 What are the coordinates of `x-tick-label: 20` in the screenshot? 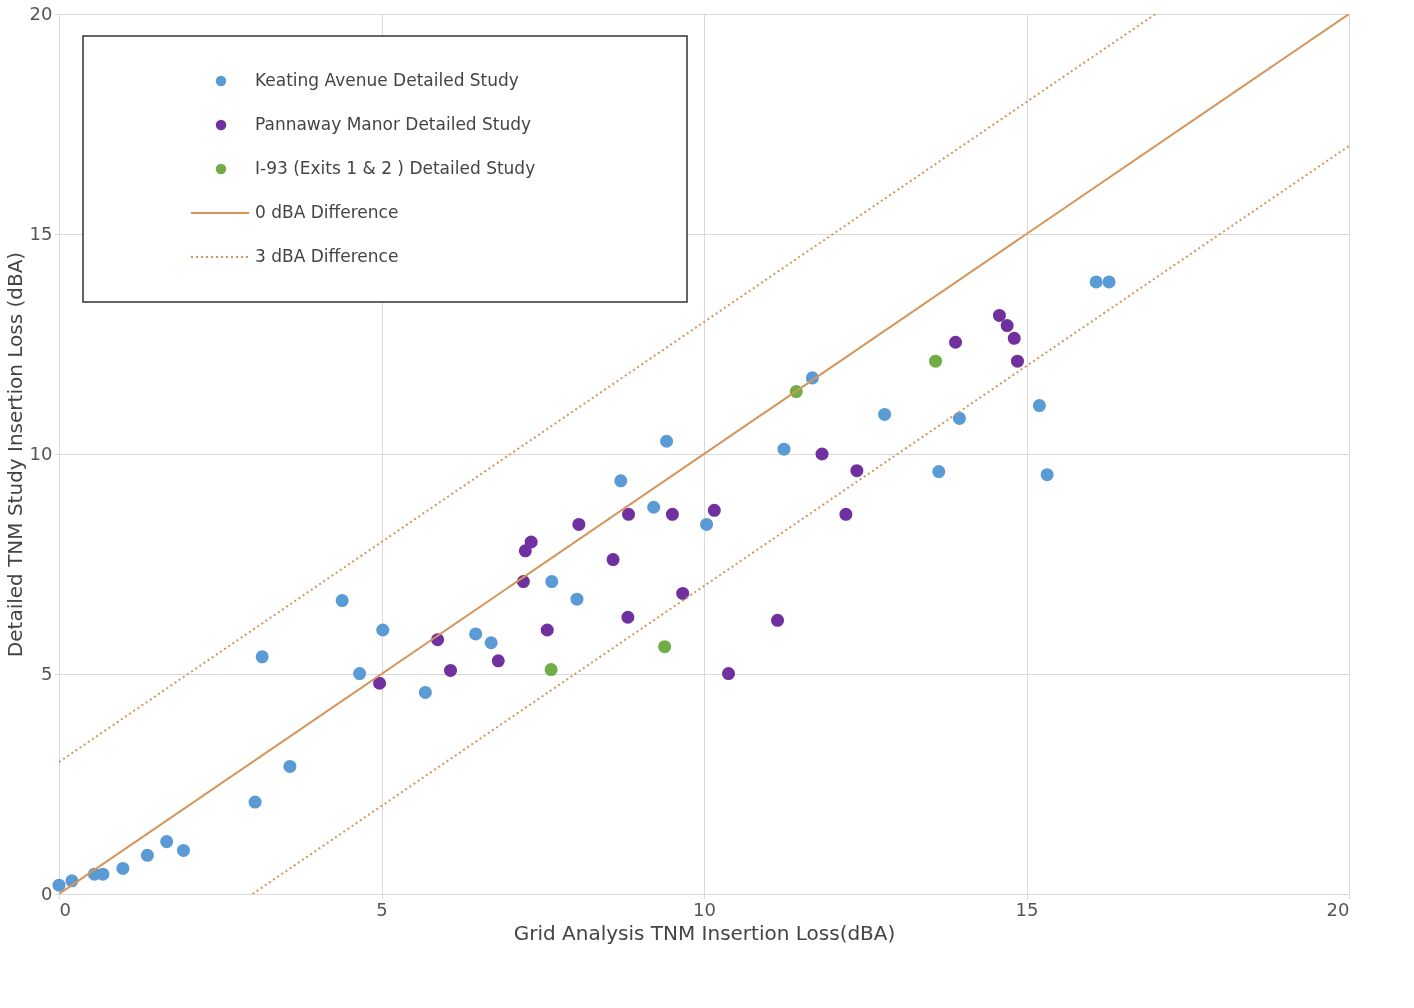 It's located at (1338, 909).